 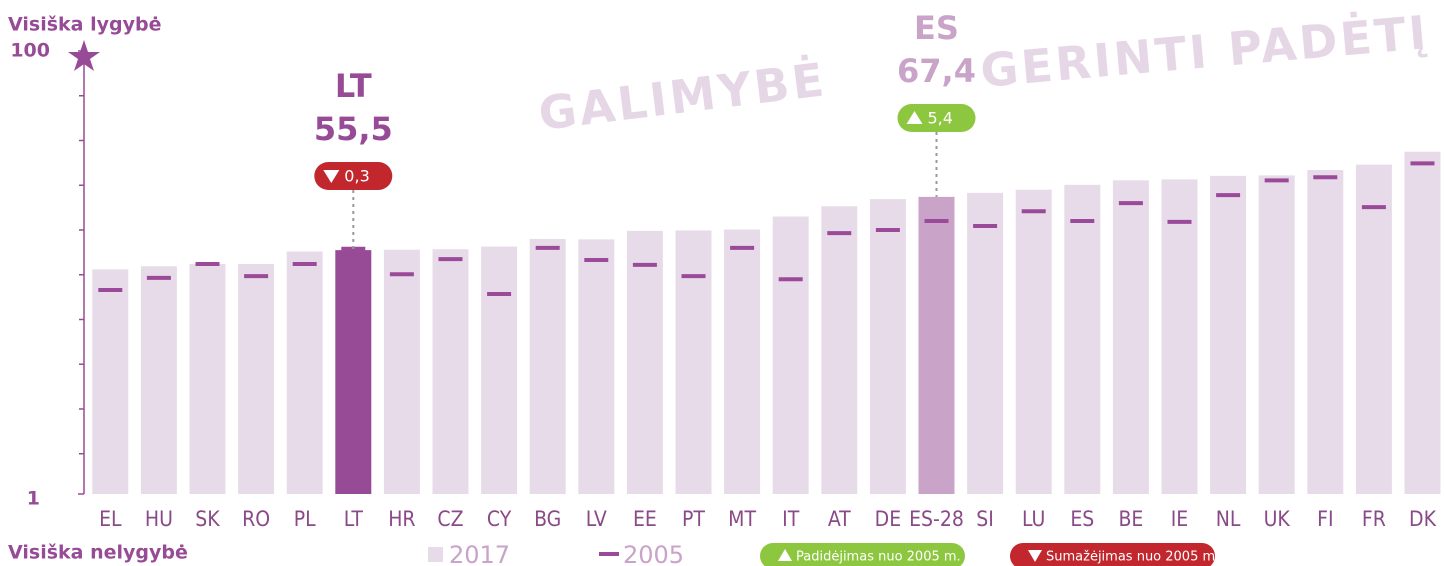 I want to click on x-tick-label: SK, so click(x=207, y=519).